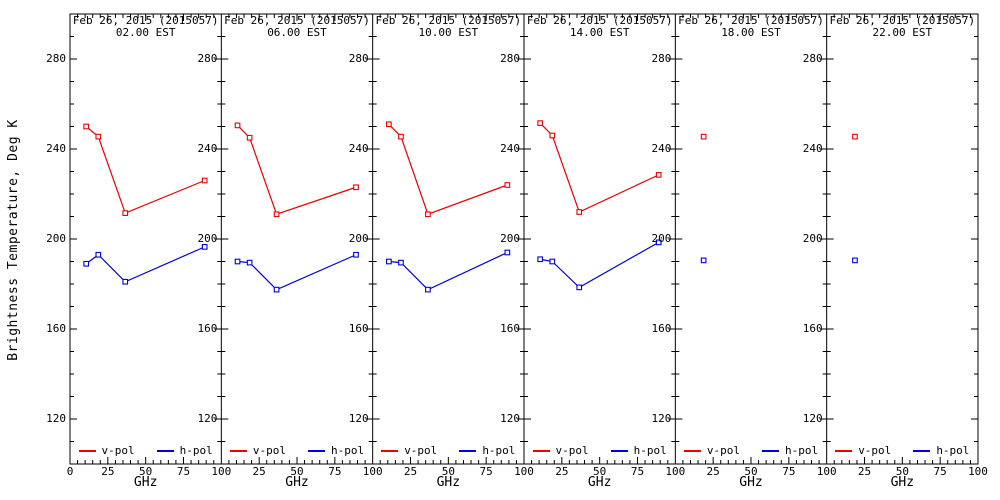  Describe the element at coordinates (13, 240) in the screenshot. I see `y-axis-title: Brightness Temperature, Deg K` at that location.